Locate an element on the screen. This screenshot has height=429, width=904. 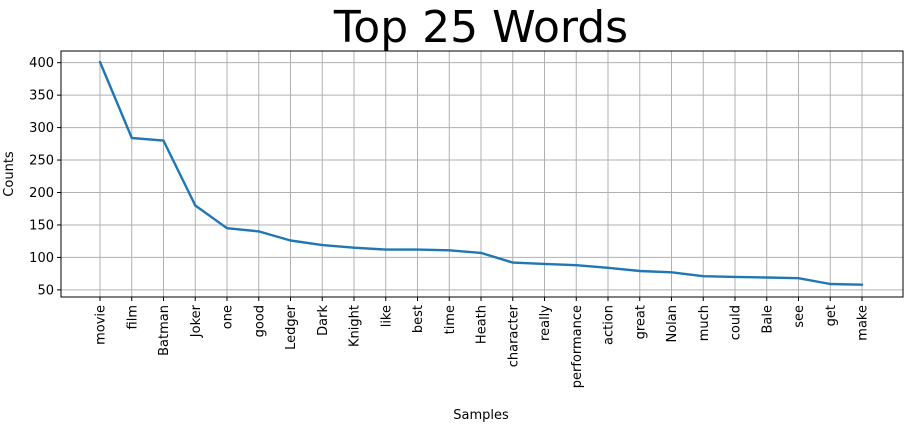
x-tick-label: Batman is located at coordinates (164, 330).